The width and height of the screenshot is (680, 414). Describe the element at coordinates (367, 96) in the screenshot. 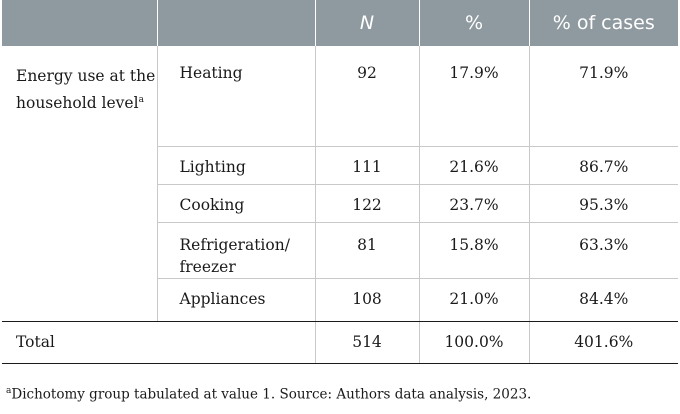

I see `row-n: 92` at that location.